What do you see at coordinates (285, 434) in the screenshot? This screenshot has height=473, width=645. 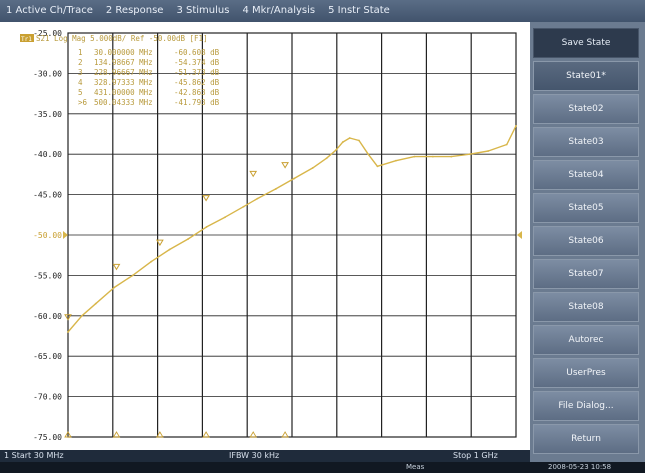 I see `marker-6-axis-indicator` at bounding box center [285, 434].